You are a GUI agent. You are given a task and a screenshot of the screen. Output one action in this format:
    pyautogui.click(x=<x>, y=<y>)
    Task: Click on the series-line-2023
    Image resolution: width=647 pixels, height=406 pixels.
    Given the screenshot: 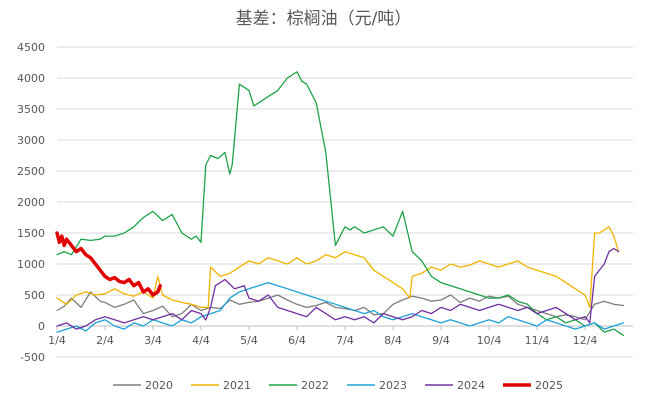 What is the action you would take?
    pyautogui.click(x=340, y=307)
    